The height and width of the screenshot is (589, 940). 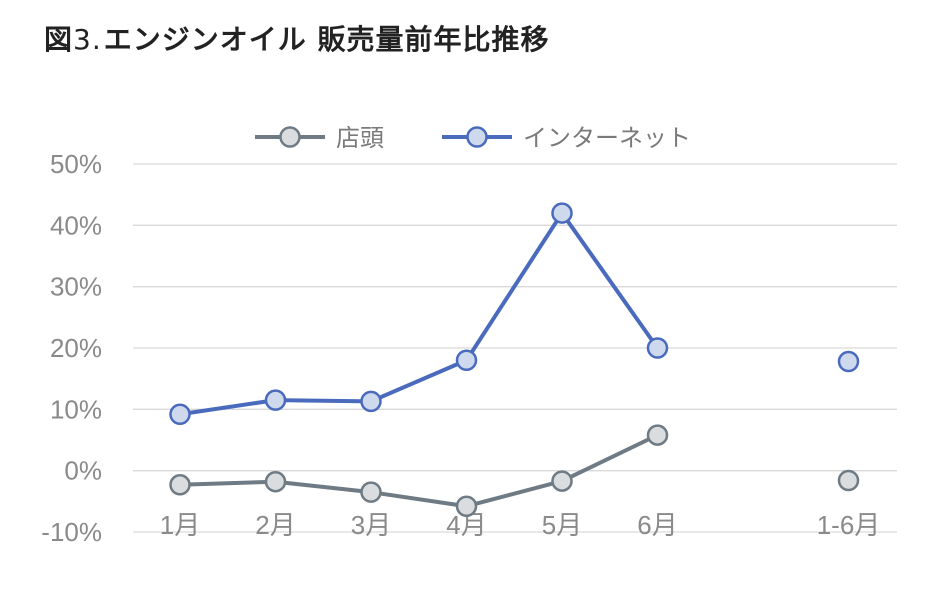 I want to click on y-tick-label: 20%, so click(x=76, y=348).